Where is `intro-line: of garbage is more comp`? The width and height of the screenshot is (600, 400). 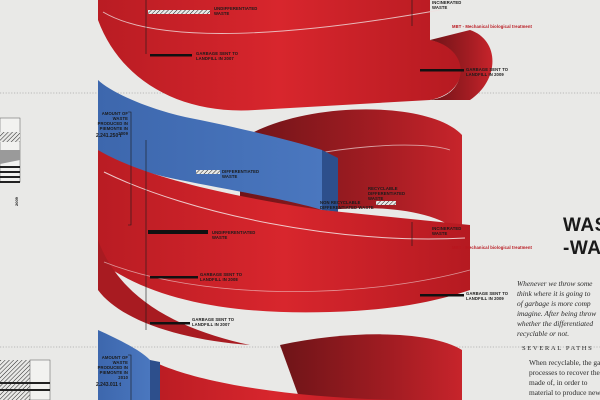 intro-line: of garbage is more comp is located at coordinates (554, 303).